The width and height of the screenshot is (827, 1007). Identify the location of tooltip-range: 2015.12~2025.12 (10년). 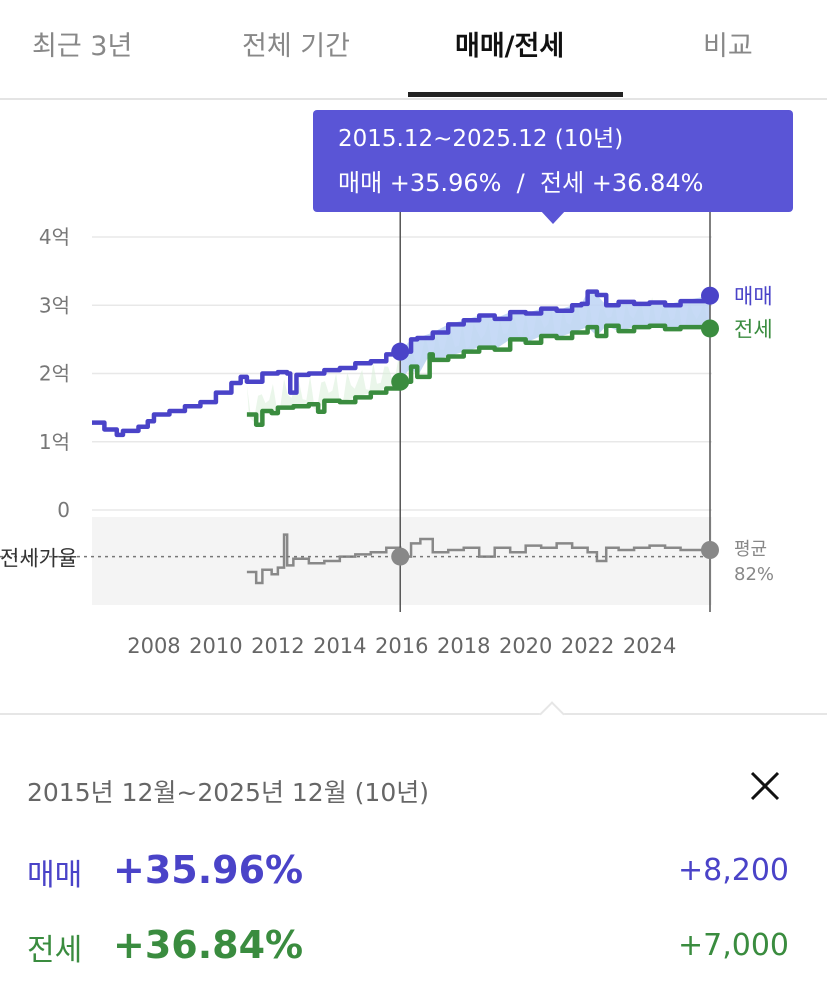
(480, 139).